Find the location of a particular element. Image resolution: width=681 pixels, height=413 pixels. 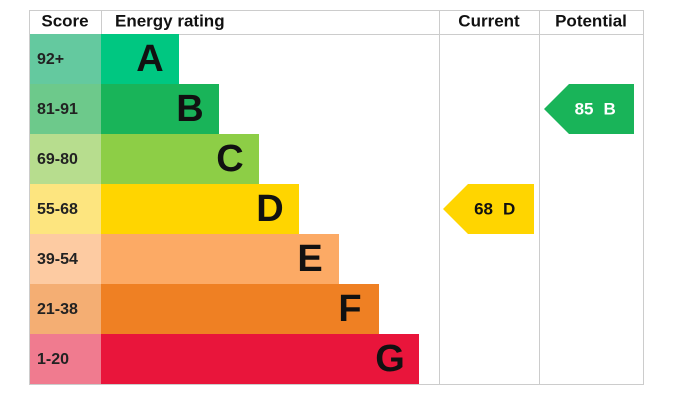

rating-letter: G is located at coordinates (390, 359).